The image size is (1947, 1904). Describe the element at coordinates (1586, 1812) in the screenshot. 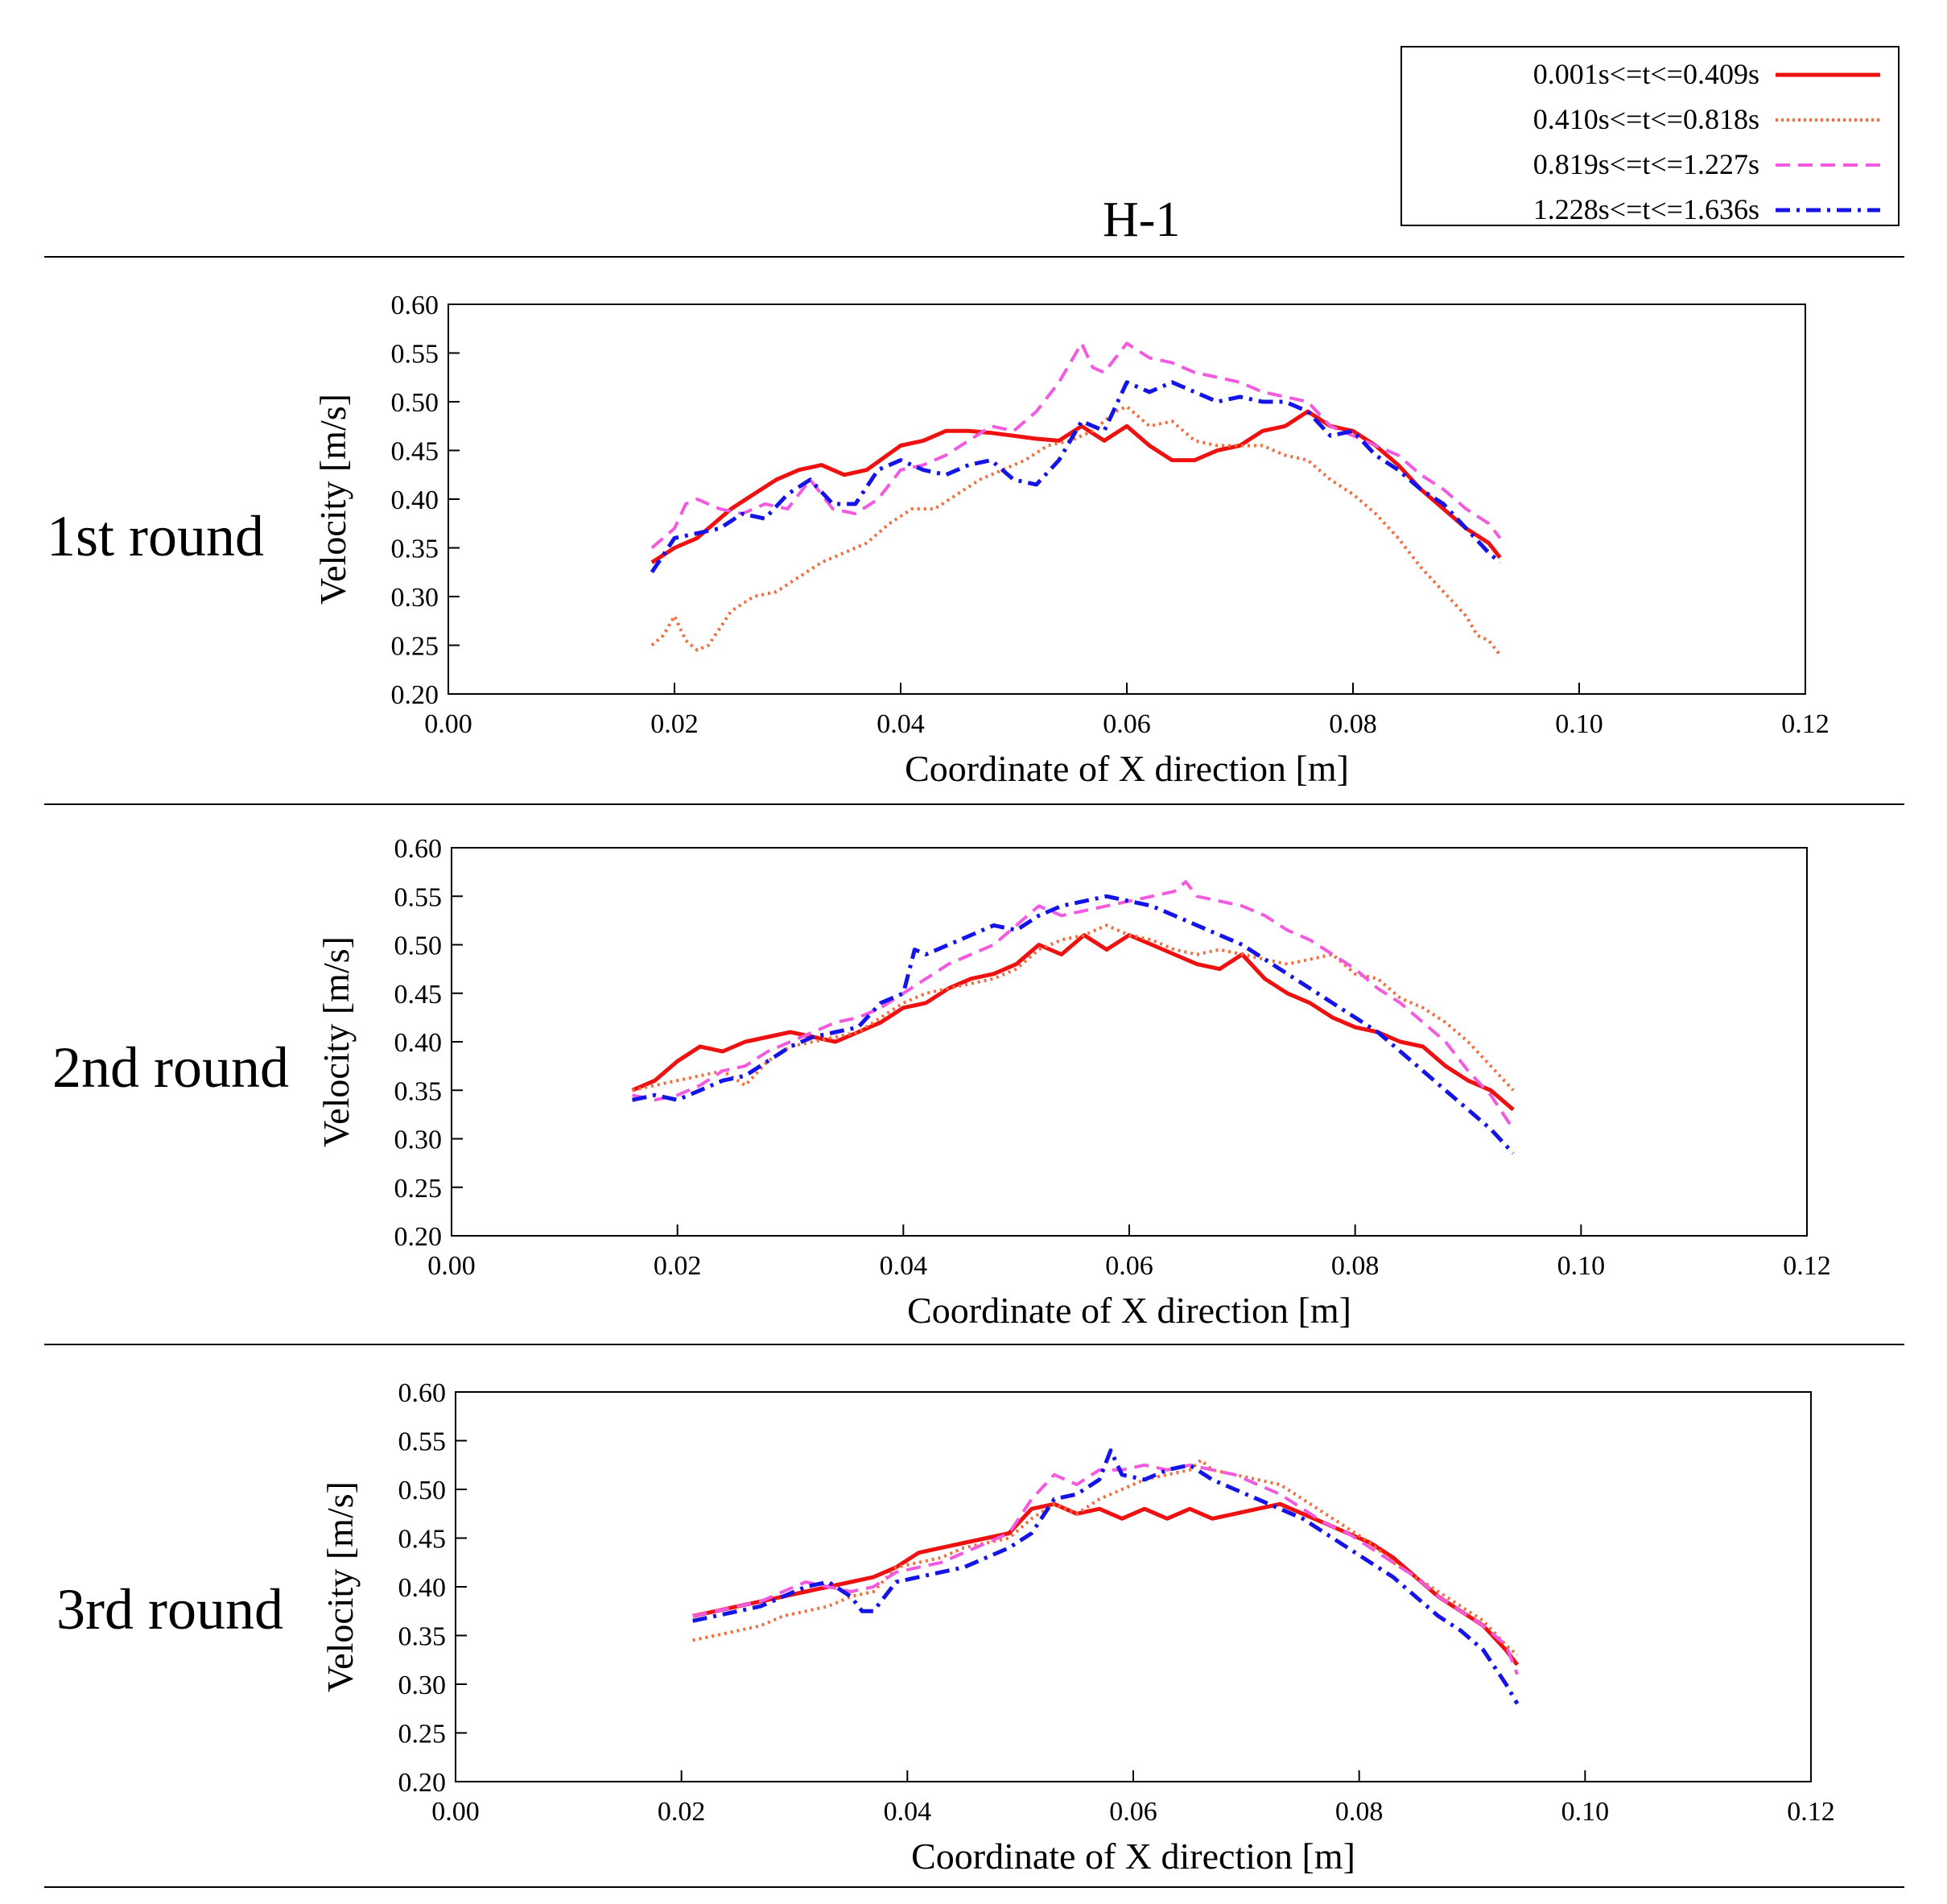

I see `chart-3-xtick-label: 0.10` at that location.